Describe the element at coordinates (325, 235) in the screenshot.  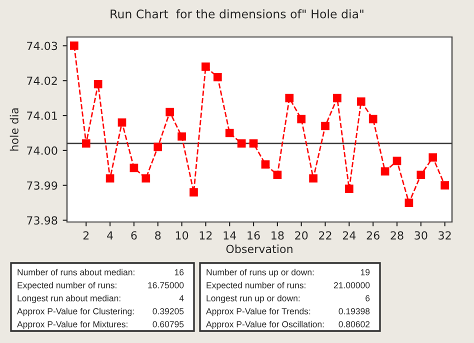
I see `x-tick-label: 22` at that location.